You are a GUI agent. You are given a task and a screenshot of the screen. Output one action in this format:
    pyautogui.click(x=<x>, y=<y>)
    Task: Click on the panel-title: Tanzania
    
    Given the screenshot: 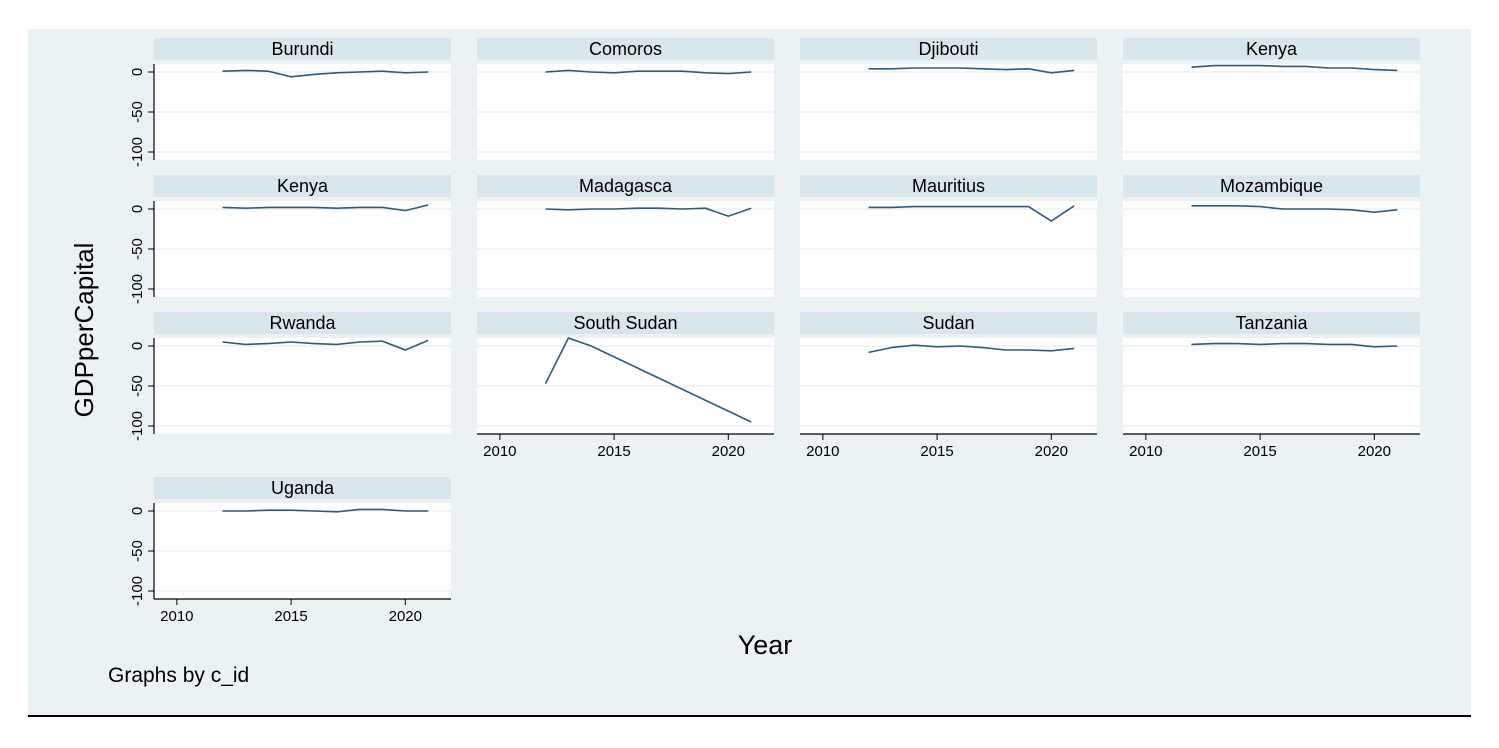 What is the action you would take?
    pyautogui.click(x=1271, y=323)
    